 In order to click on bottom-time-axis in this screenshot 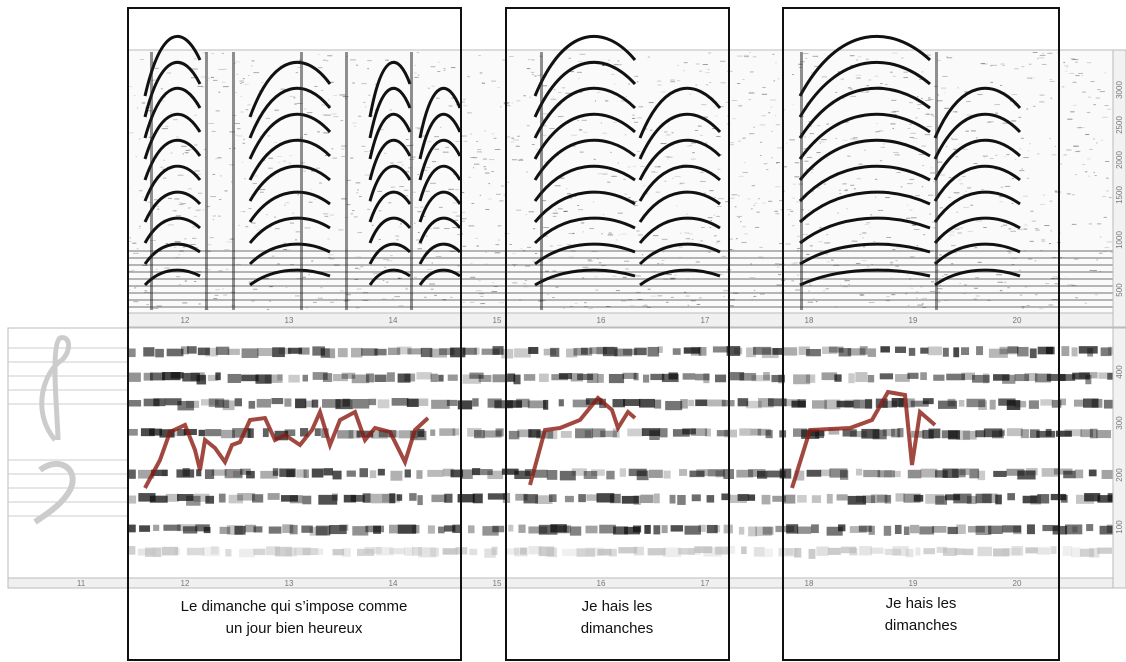, I will do `click(560, 583)`.